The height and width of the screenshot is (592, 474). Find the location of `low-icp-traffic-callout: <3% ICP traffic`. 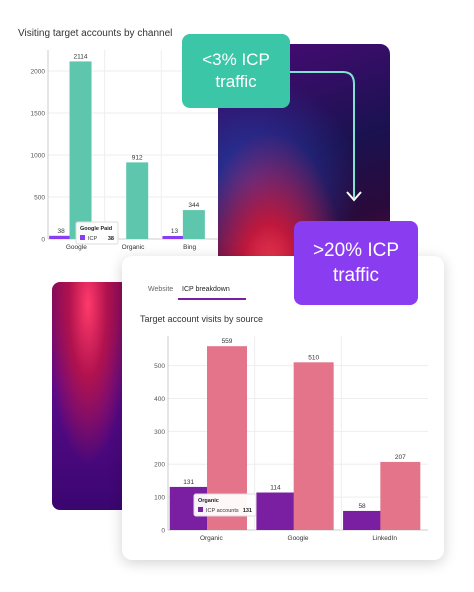

low-icp-traffic-callout: <3% ICP traffic is located at coordinates (236, 71).